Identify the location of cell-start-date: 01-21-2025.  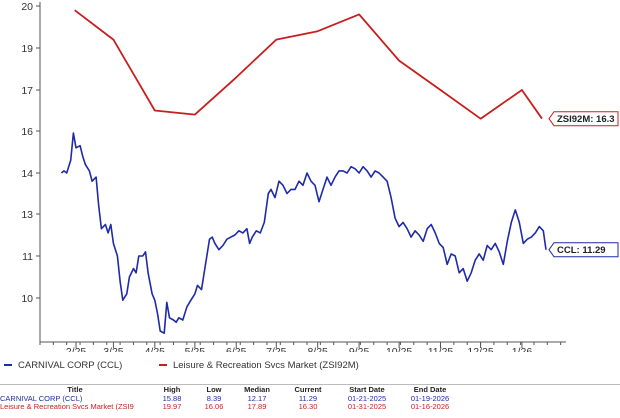
(367, 398).